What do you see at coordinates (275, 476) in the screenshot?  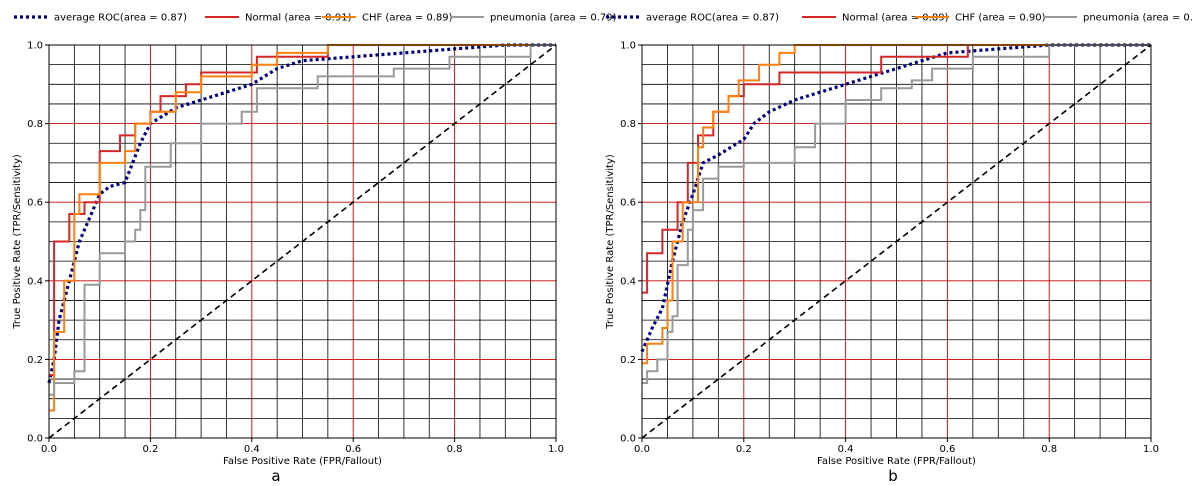 I see `panel-label: a` at bounding box center [275, 476].